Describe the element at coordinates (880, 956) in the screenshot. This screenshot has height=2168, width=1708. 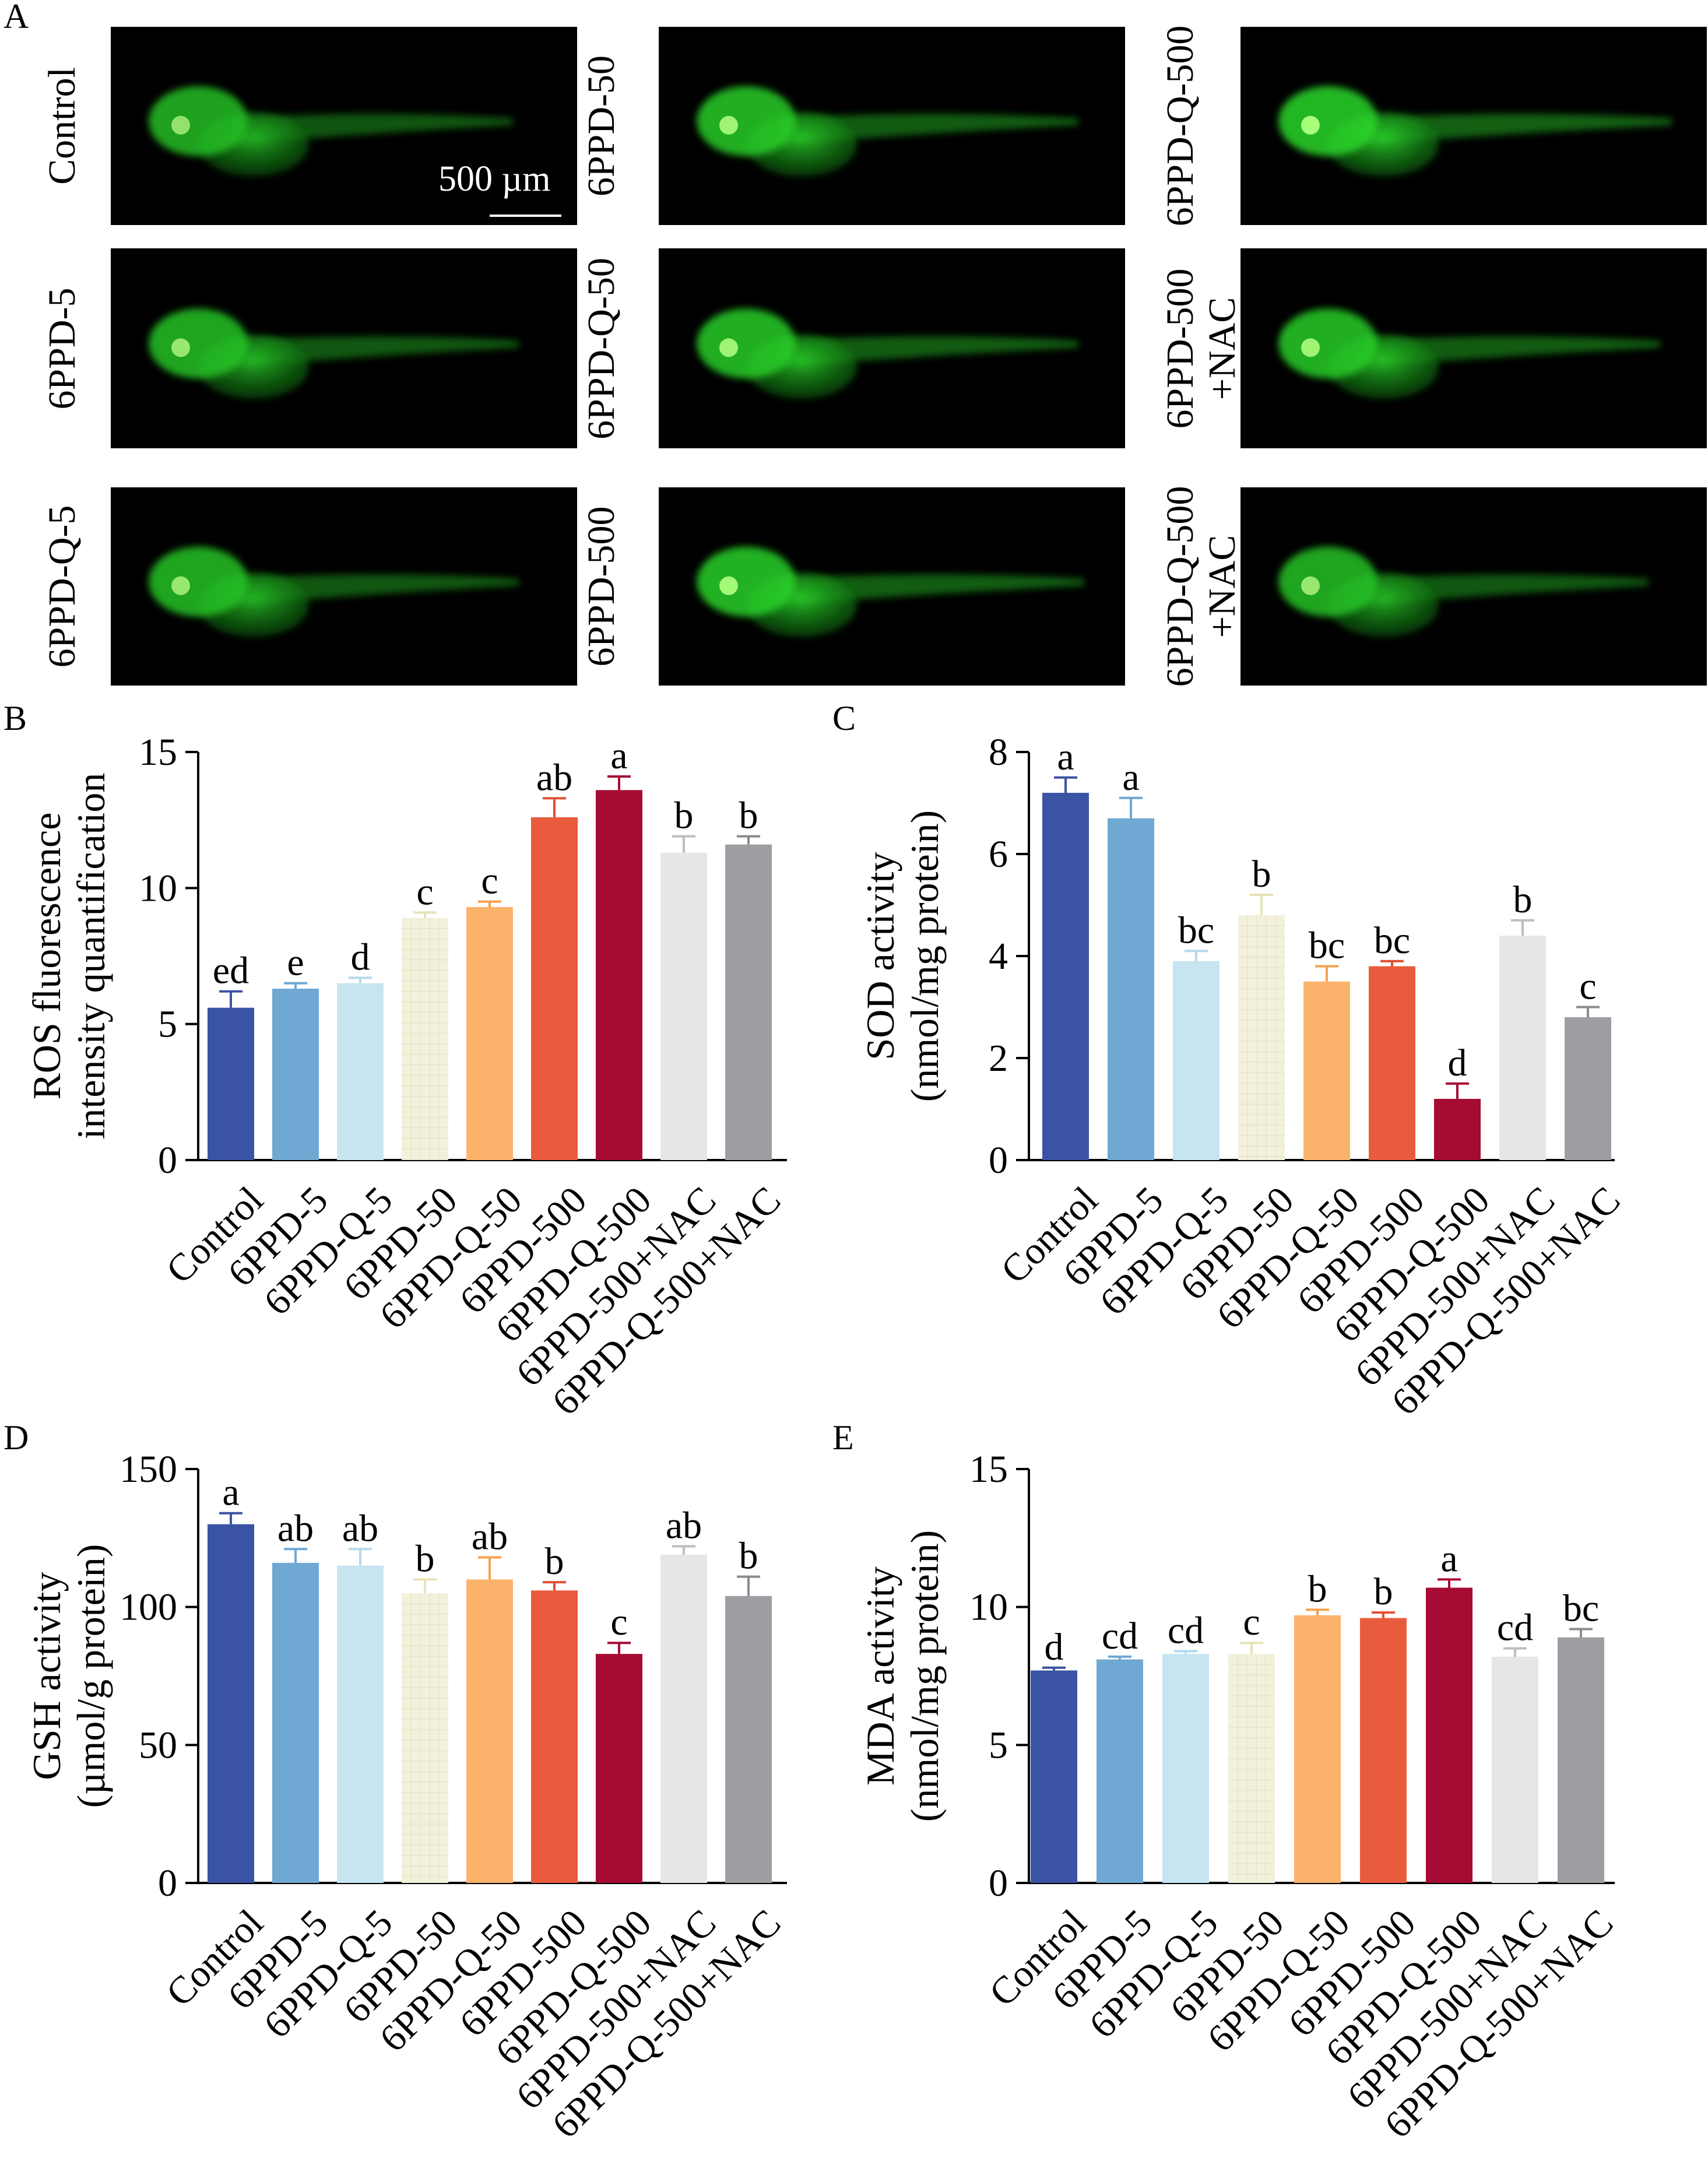
I see `y-axis-label: SOD activity` at that location.